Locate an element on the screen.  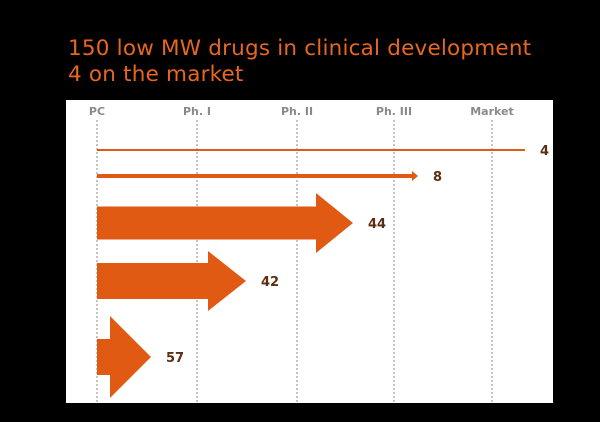
stage-label: Ph. I is located at coordinates (197, 111).